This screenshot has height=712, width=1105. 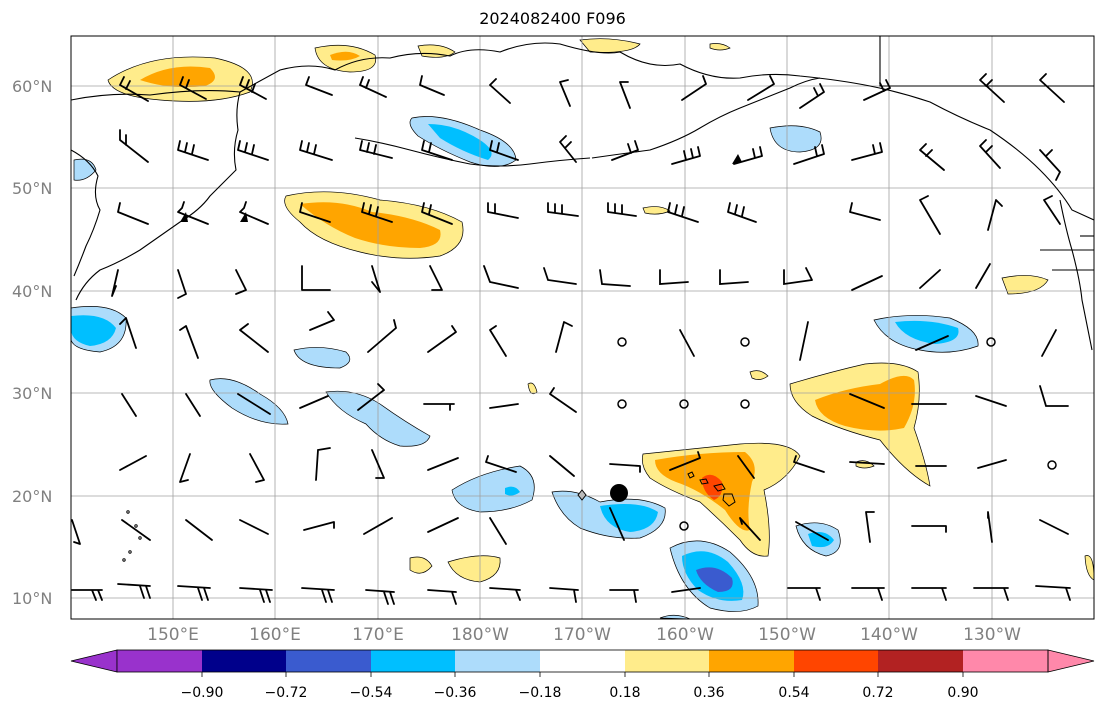 I want to click on map-title: 2024082400 F096, so click(x=552, y=18).